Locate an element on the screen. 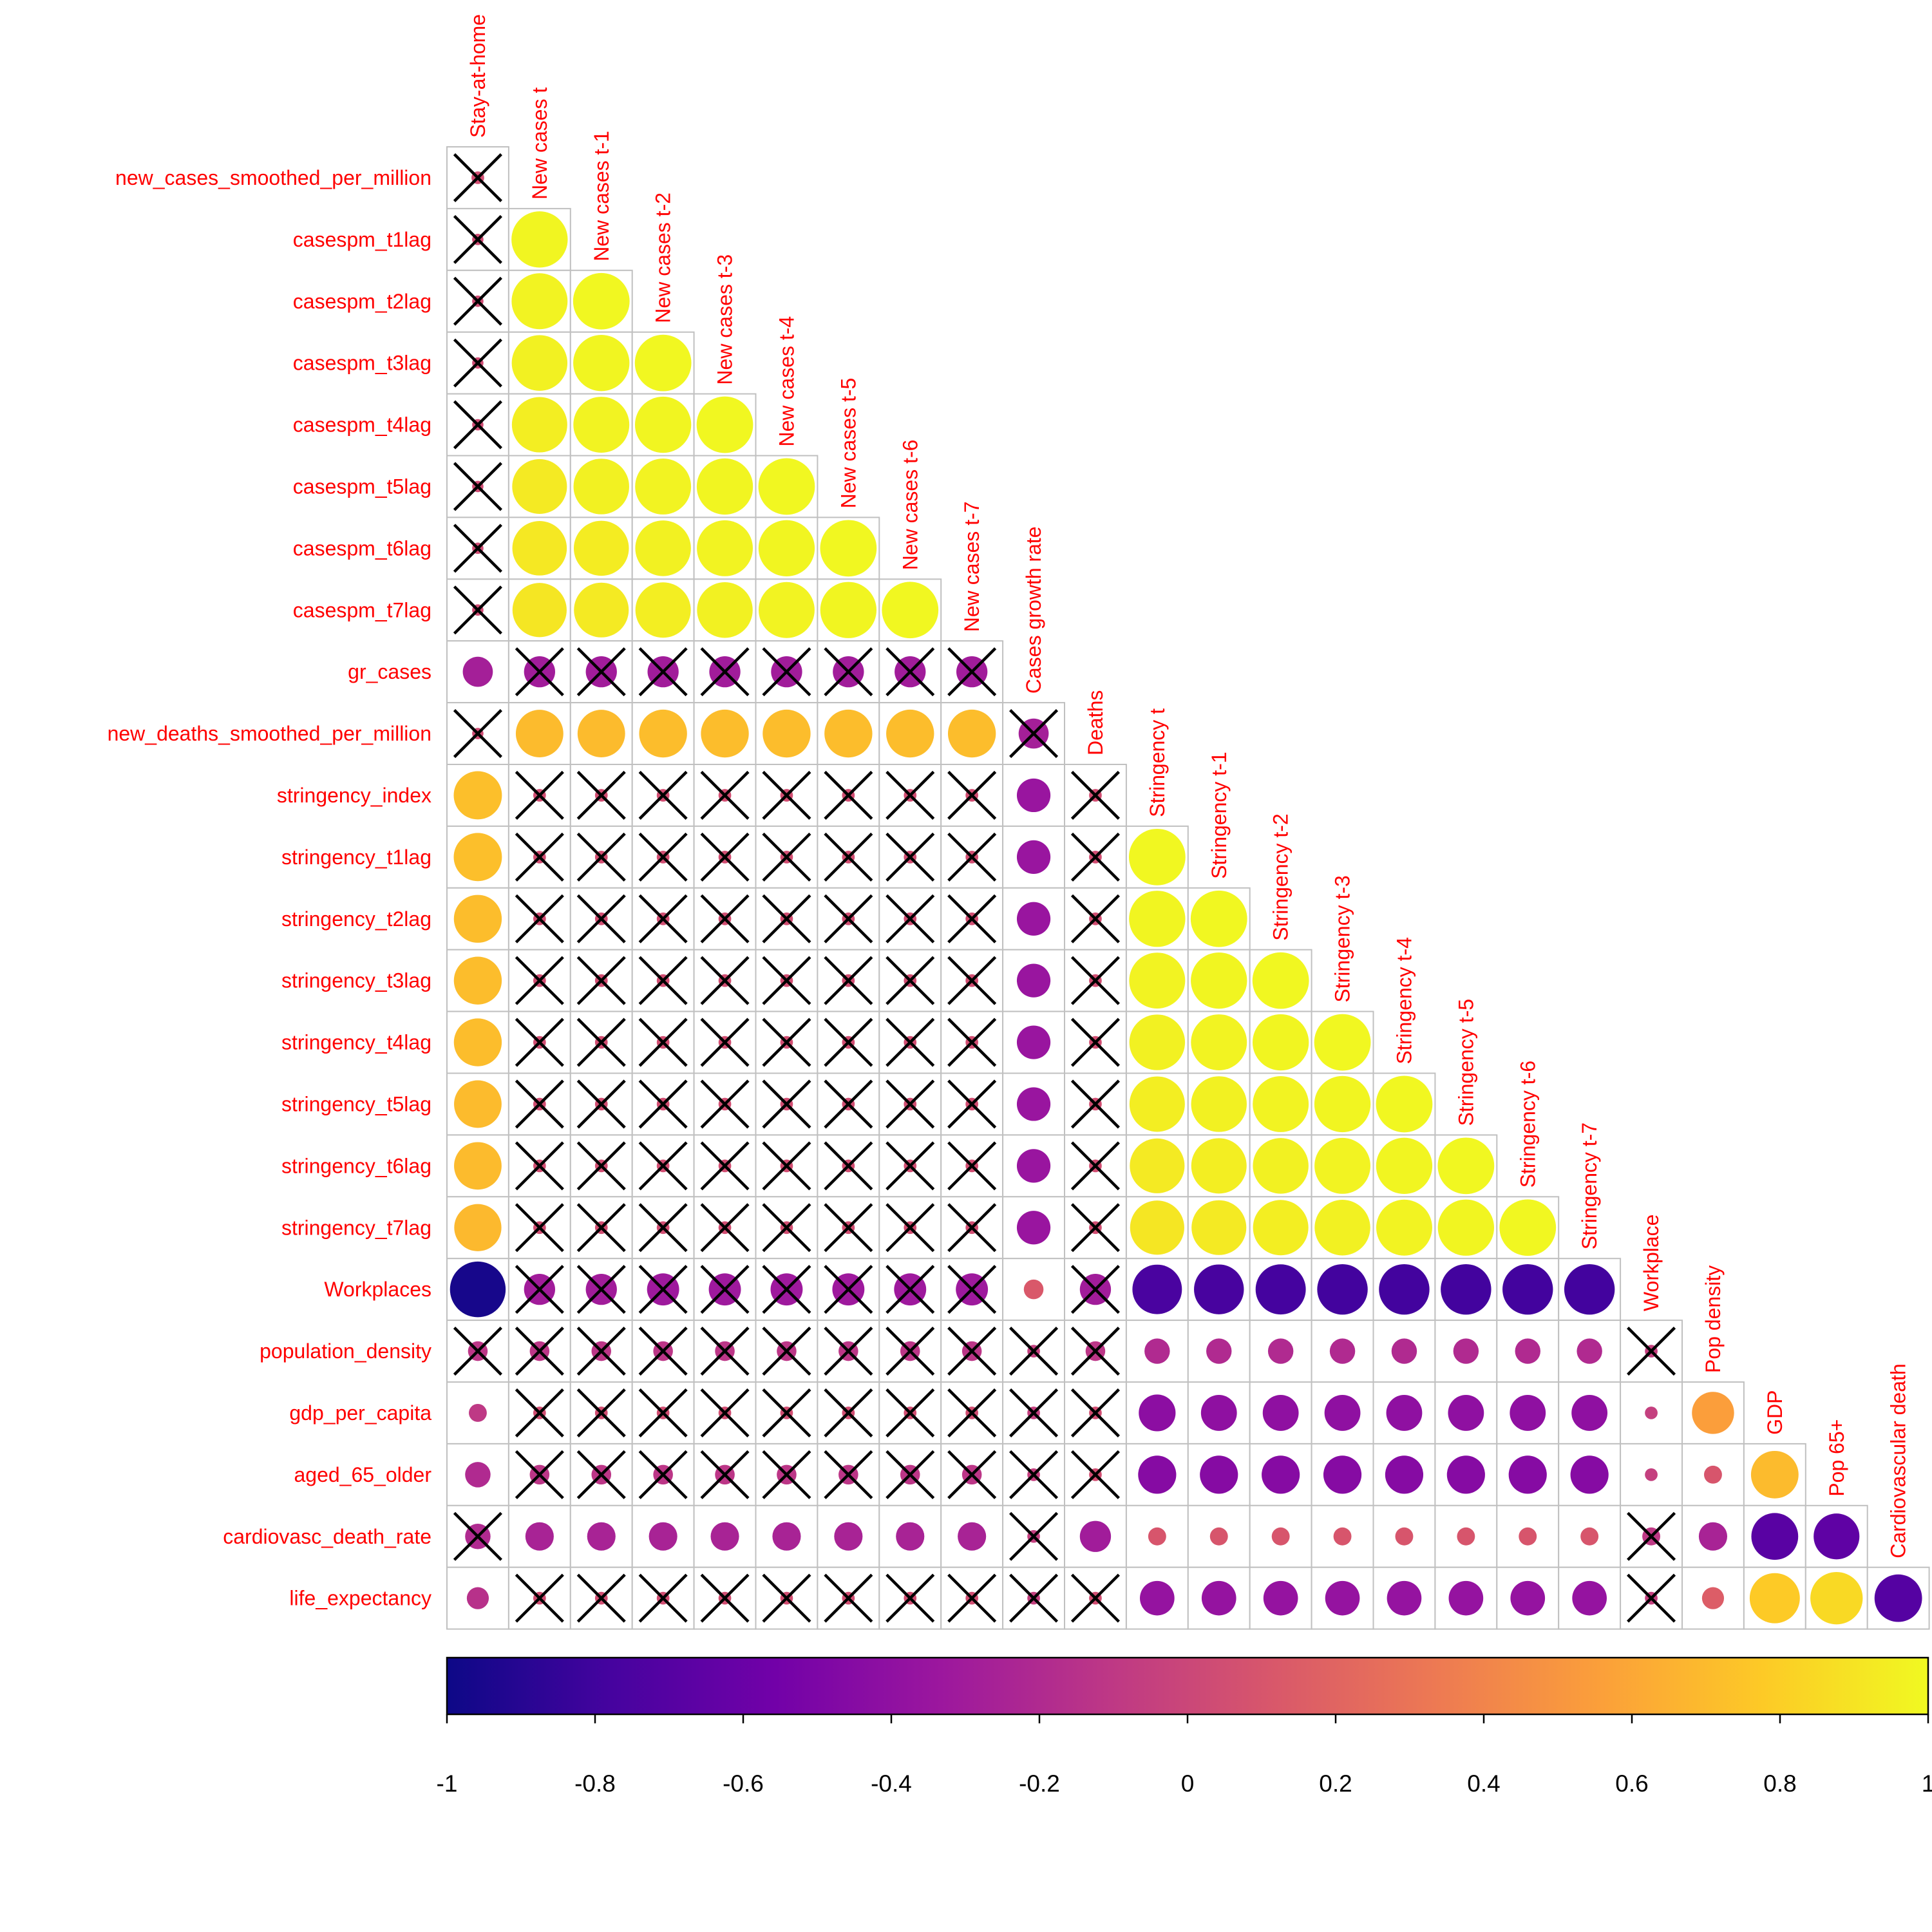 The height and width of the screenshot is (1932, 1932). column-label: Stringency t-4 is located at coordinates (1404, 1001).